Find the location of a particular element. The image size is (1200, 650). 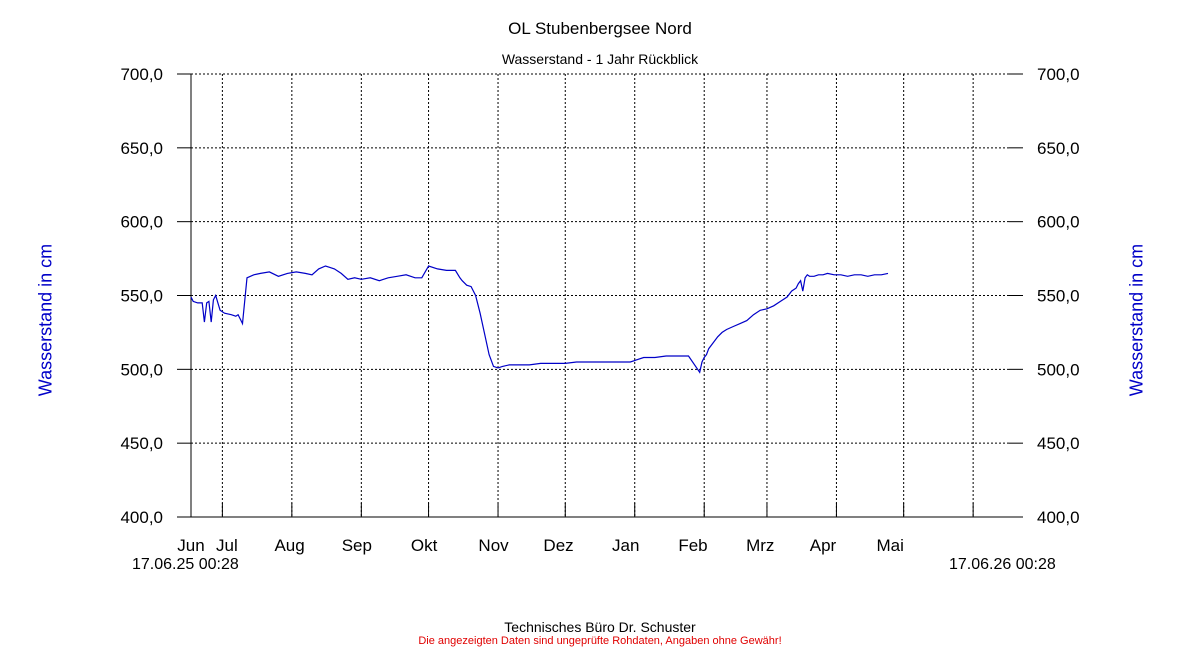

month-label: Mai is located at coordinates (890, 545).